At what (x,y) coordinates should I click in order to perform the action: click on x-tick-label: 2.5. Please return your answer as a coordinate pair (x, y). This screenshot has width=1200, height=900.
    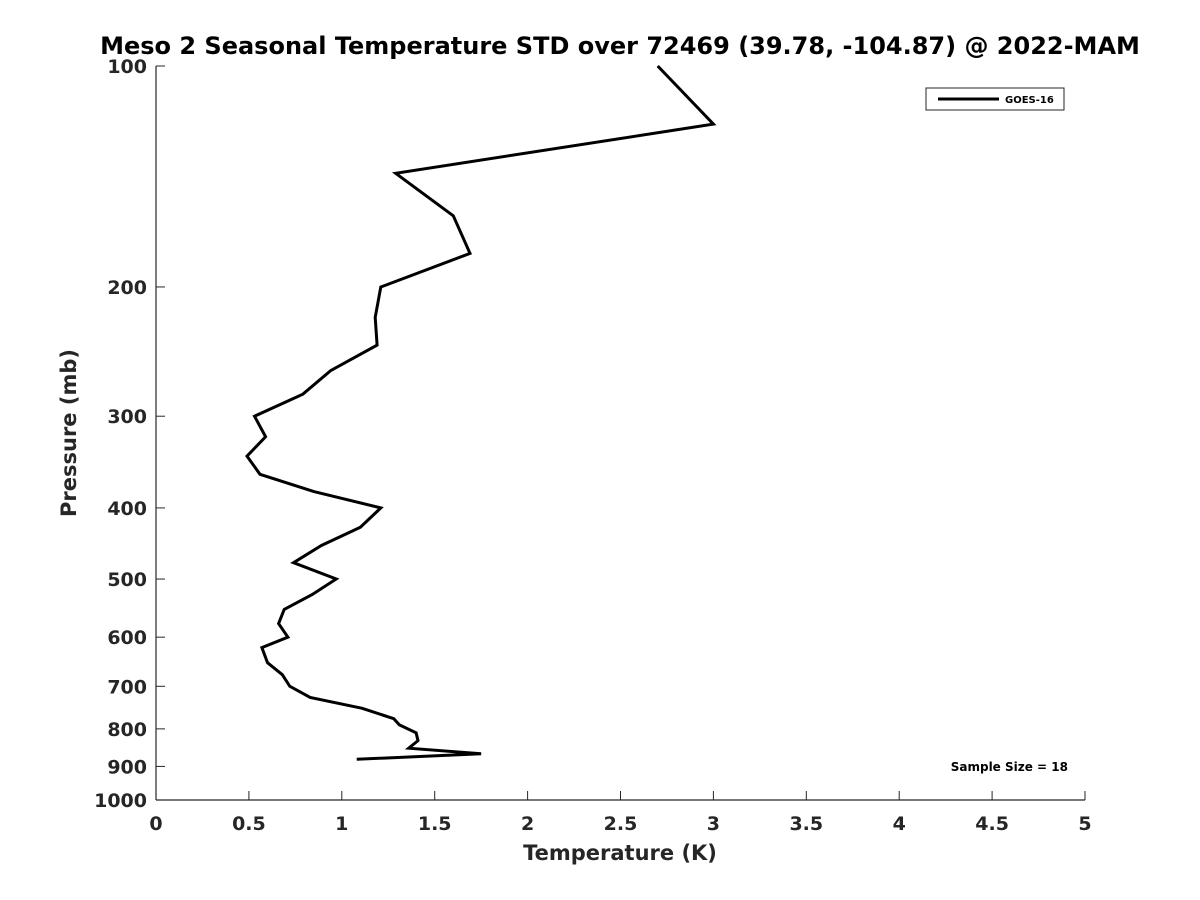
    Looking at the image, I should click on (621, 824).